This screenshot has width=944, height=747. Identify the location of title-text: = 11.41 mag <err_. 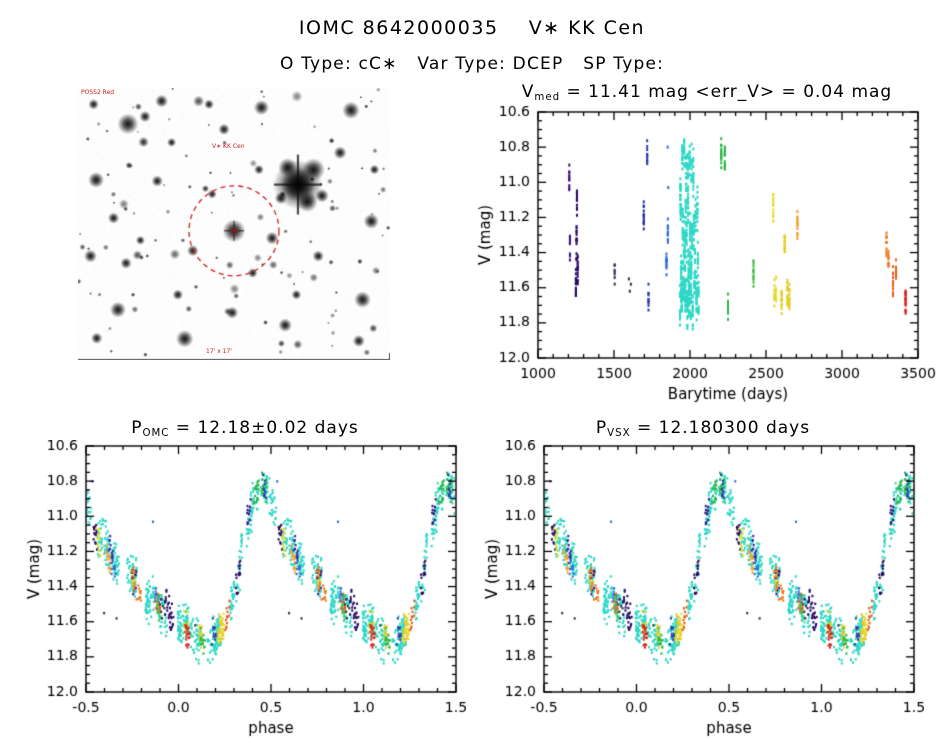
(654, 92).